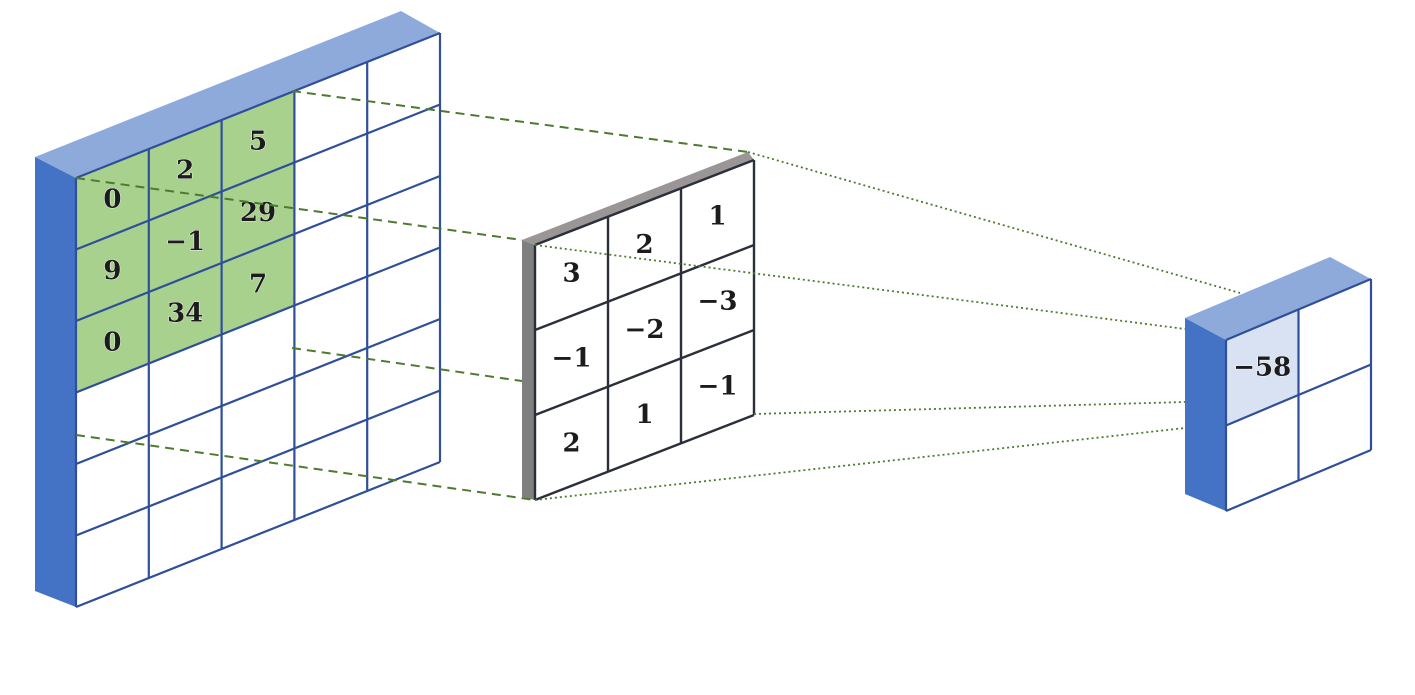  I want to click on input-cell-value: −1, so click(185, 242).